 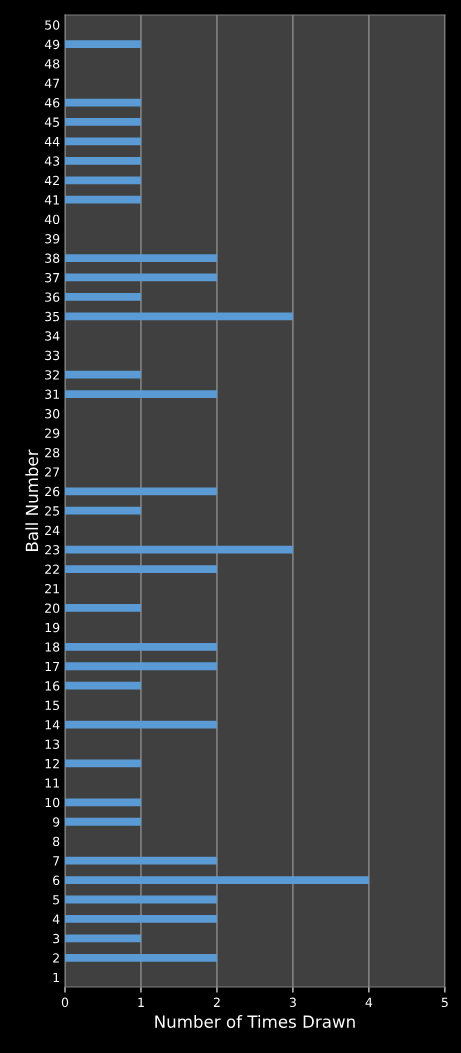 What do you see at coordinates (52, 297) in the screenshot?
I see `y-tick-label: 36` at bounding box center [52, 297].